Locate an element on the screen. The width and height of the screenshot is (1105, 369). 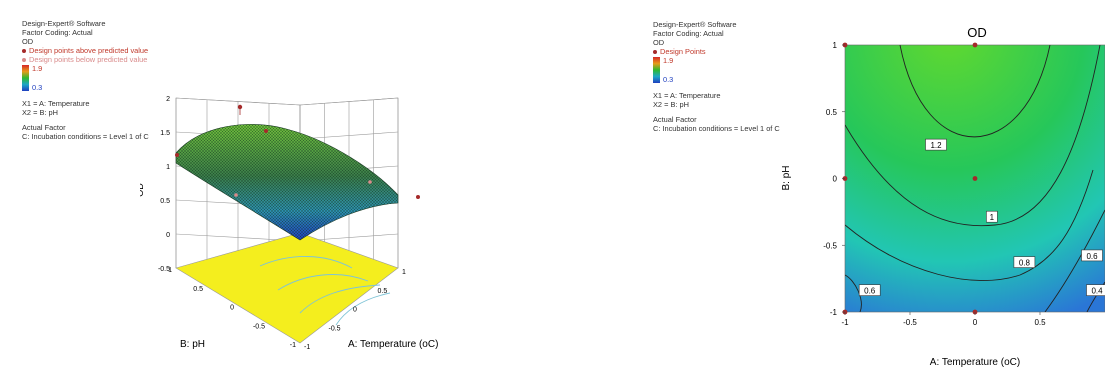
x-tick-label: 1 is located at coordinates (404, 272).